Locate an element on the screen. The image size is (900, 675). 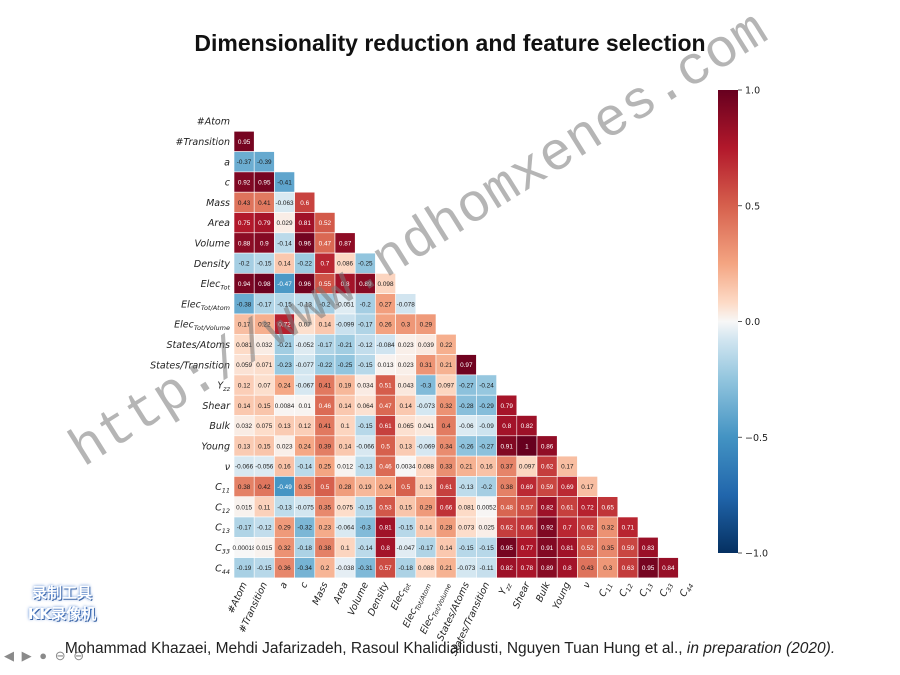
row-label-1: #Transition is located at coordinates (202, 142).